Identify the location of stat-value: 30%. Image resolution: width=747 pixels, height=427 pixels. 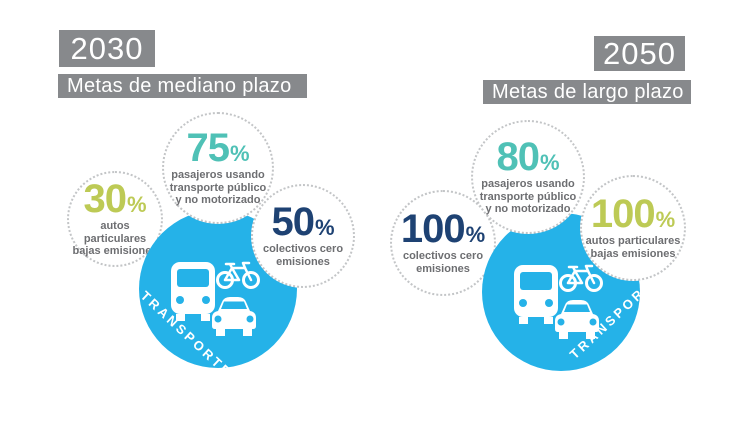
(115, 198).